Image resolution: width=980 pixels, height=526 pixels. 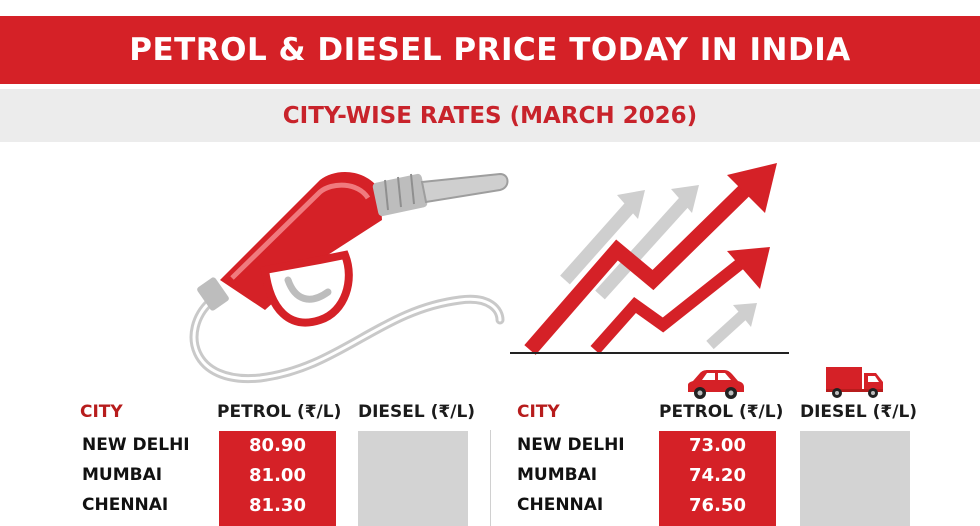 I want to click on subtitle-banner: CITY-WISE RATES (MARCH 2026), so click(x=490, y=115).